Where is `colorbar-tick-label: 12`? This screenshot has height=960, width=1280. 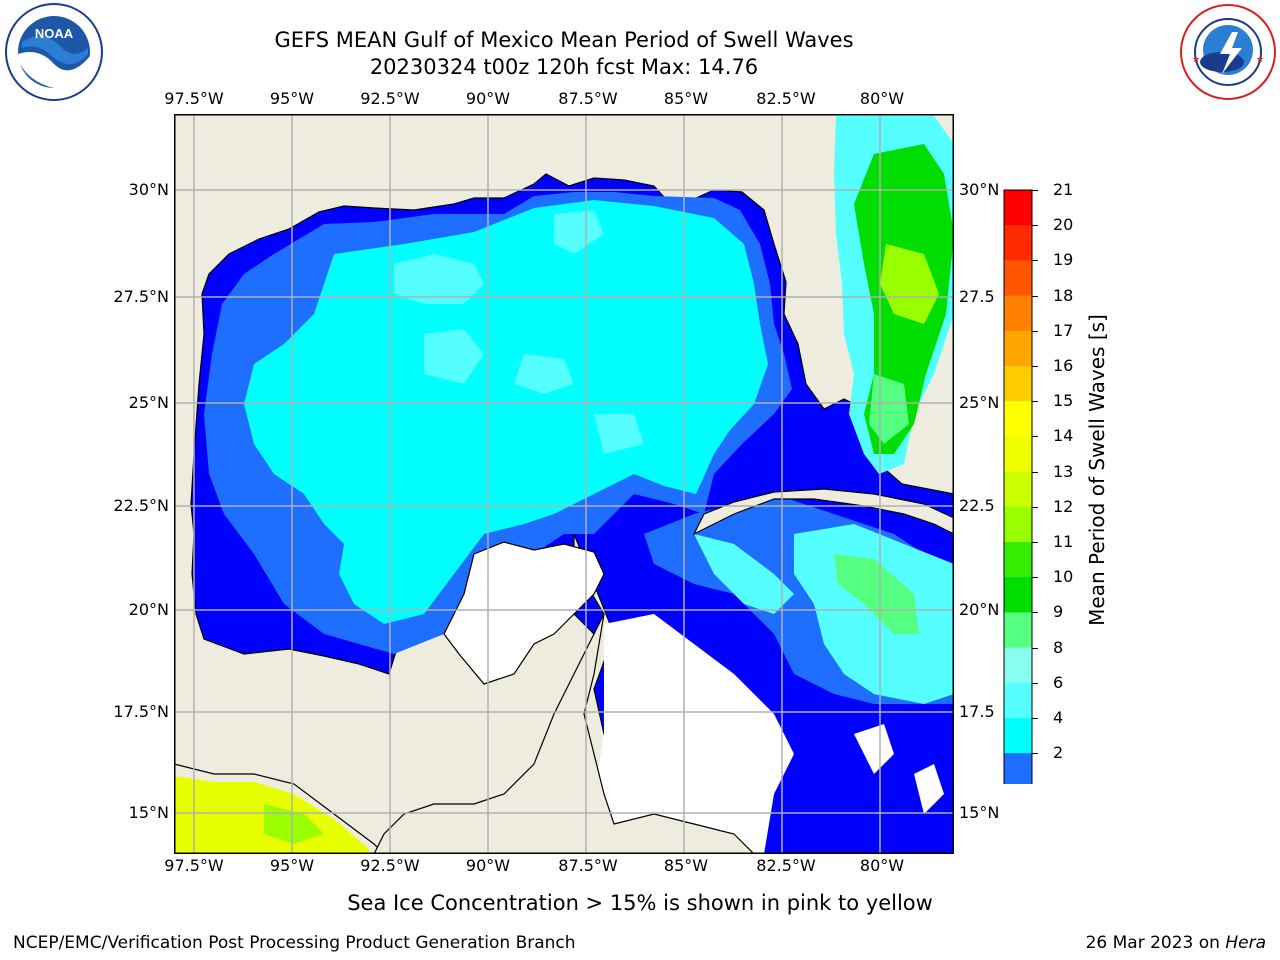
colorbar-tick-label: 12 is located at coordinates (1063, 506).